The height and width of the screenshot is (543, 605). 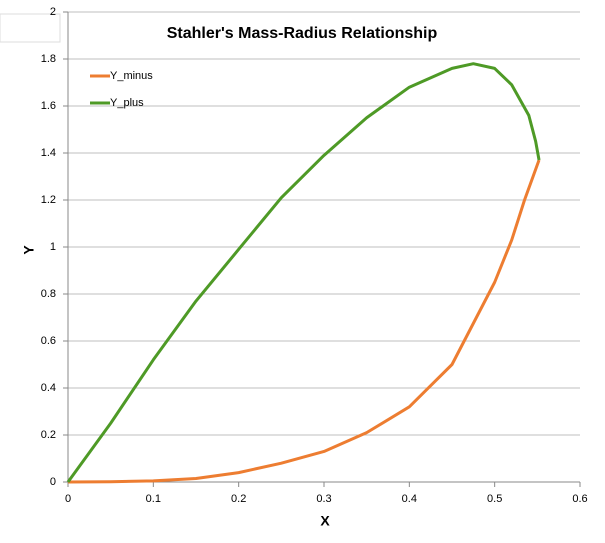 What do you see at coordinates (48, 388) in the screenshot?
I see `y-tick-label: 0.4` at bounding box center [48, 388].